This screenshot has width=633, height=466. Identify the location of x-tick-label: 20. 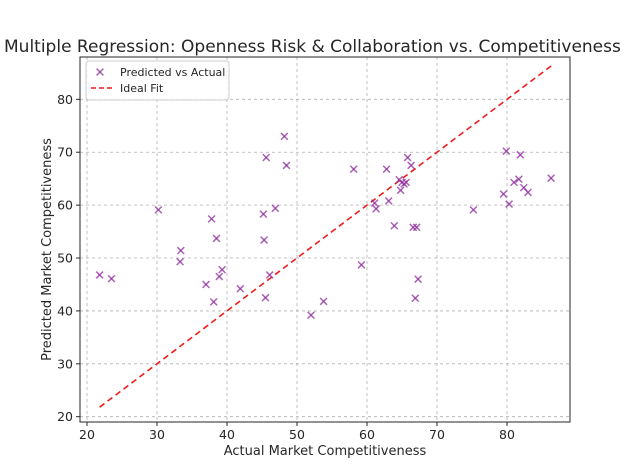
(87, 434).